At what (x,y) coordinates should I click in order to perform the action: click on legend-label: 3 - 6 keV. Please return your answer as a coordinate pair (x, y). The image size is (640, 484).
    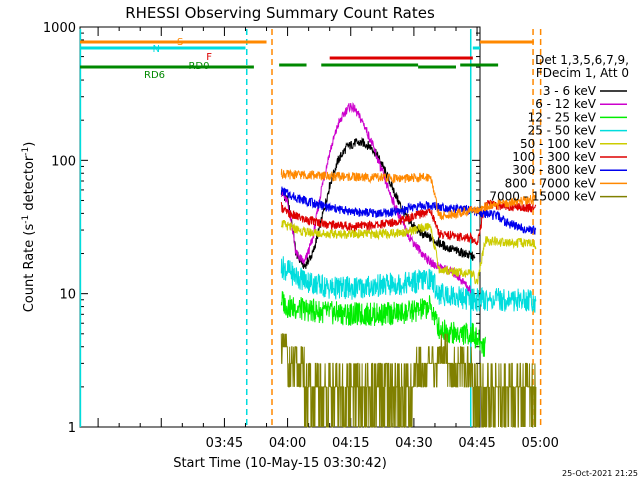
    Looking at the image, I should click on (570, 91).